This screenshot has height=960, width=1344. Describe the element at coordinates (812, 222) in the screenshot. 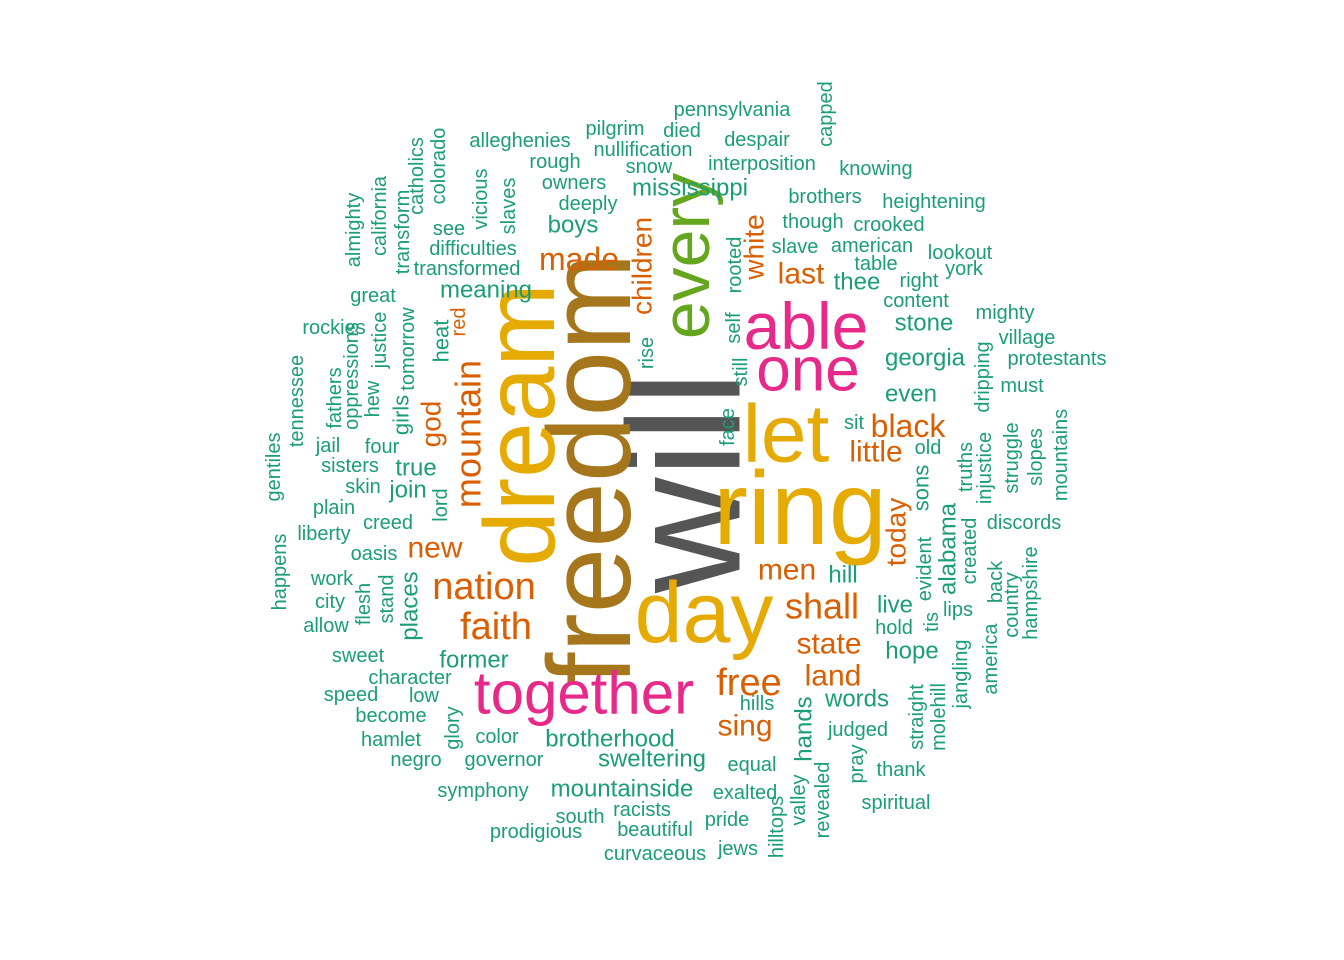

I see `word-though: though` at that location.